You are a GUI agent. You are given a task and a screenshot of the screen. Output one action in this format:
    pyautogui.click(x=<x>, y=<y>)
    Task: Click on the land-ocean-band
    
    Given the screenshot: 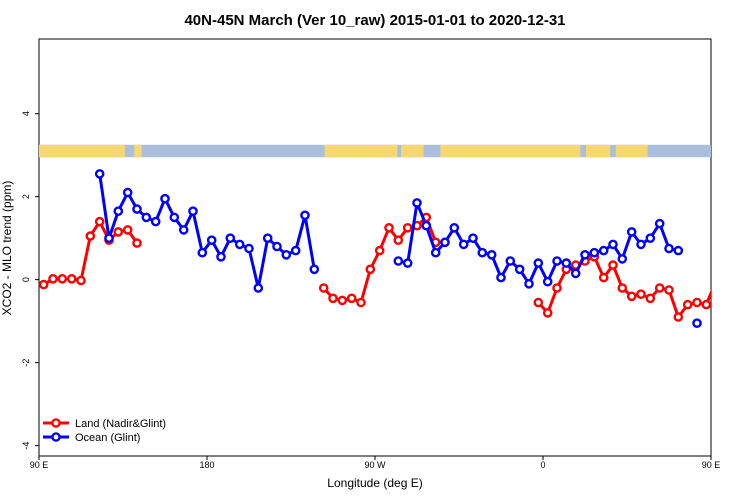 What is the action you would take?
    pyautogui.click(x=375, y=151)
    